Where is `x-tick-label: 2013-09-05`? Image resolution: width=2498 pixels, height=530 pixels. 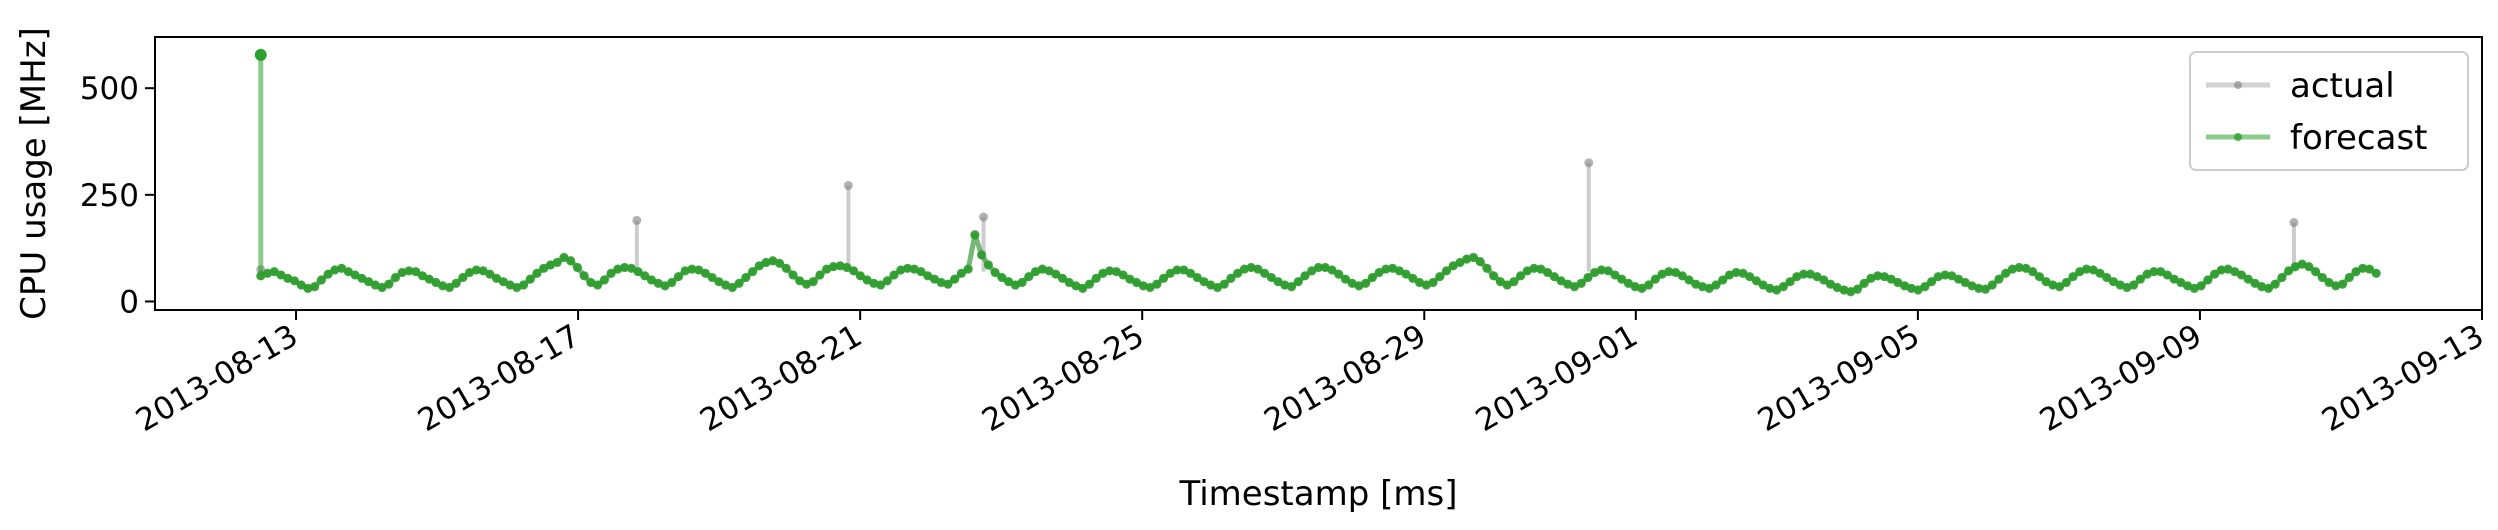 x-tick-label: 2013-09-05 is located at coordinates (1839, 378).